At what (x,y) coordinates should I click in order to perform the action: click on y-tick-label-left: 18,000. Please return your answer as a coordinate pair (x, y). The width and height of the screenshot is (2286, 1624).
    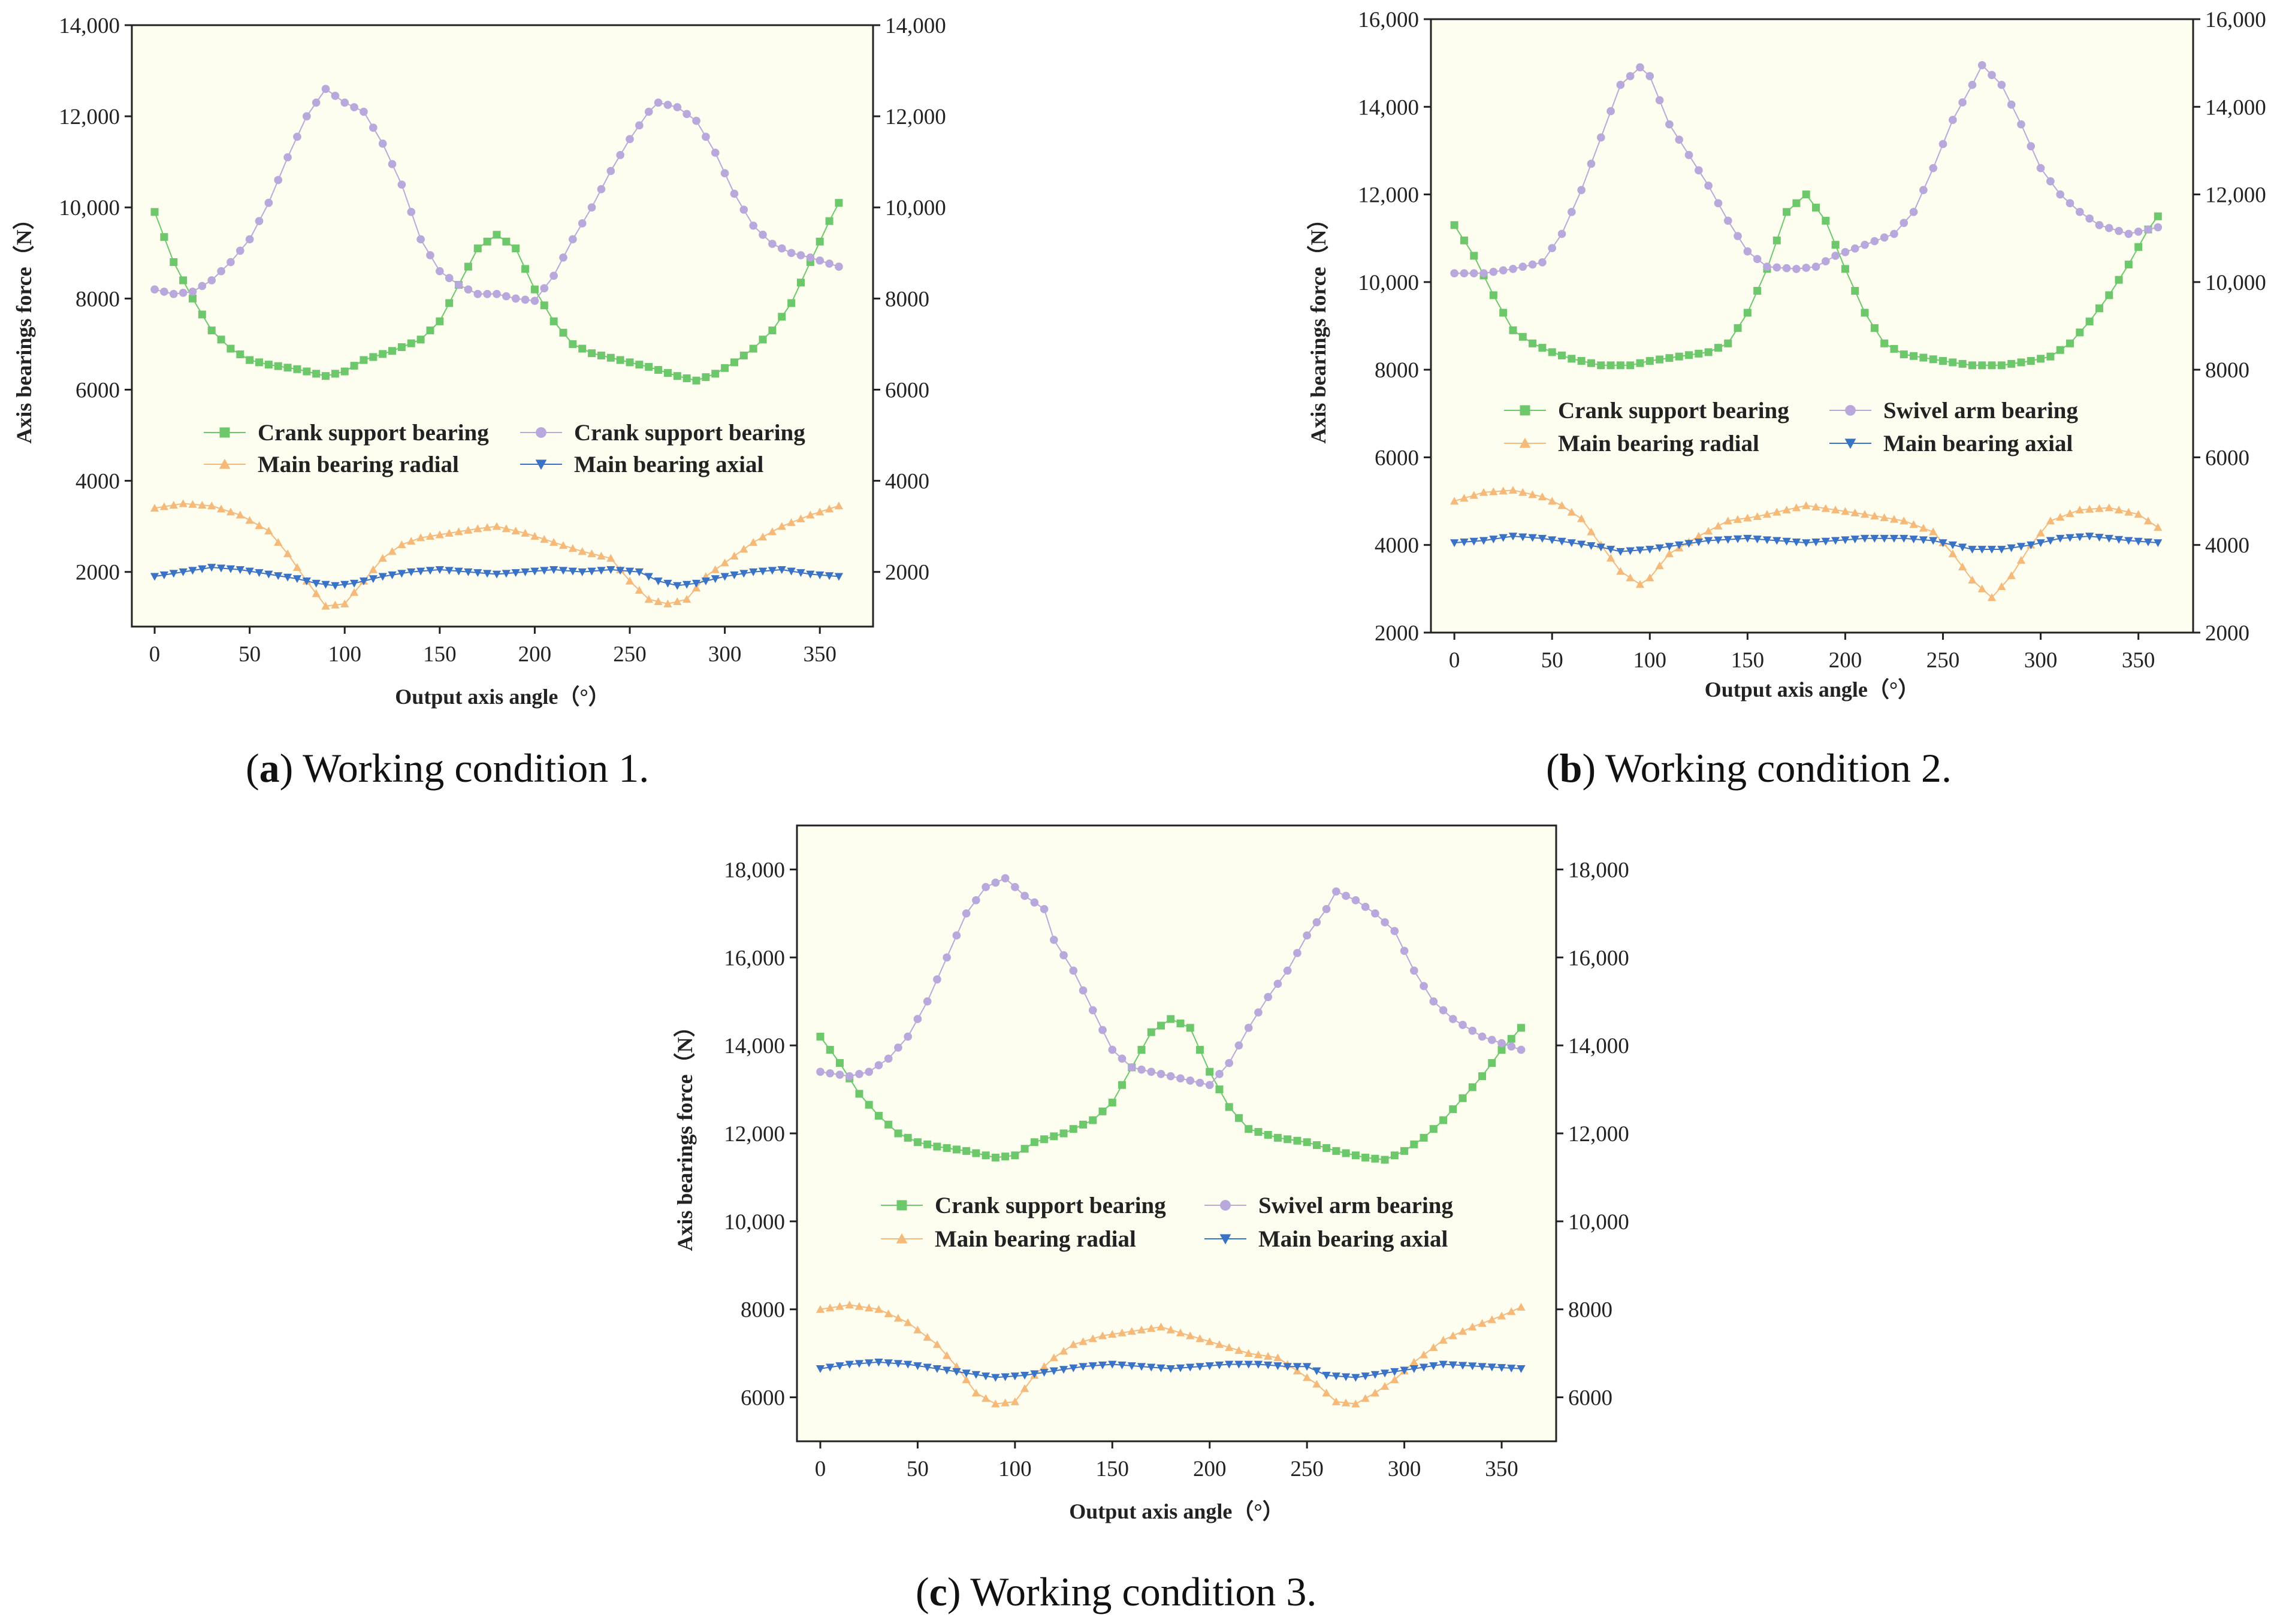
    Looking at the image, I should click on (754, 870).